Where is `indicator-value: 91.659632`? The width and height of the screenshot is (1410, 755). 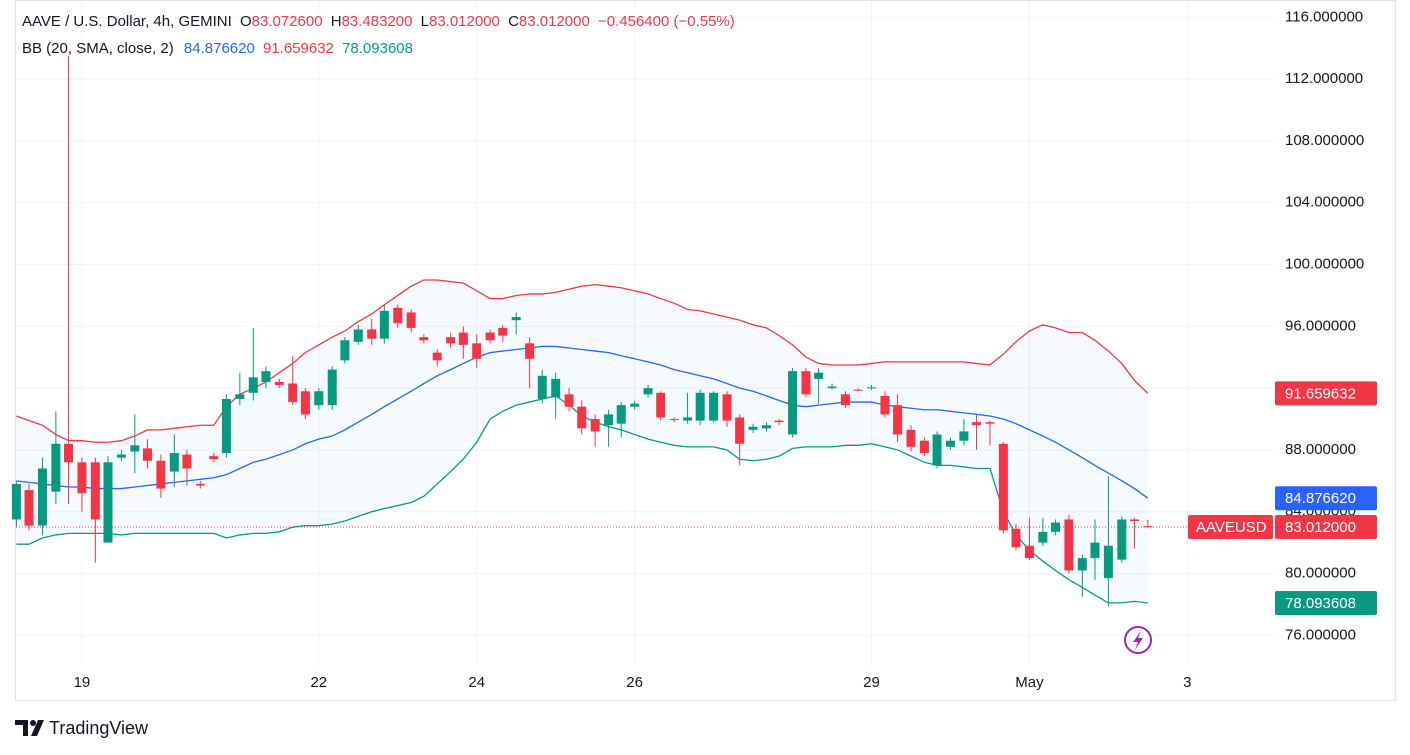
indicator-value: 91.659632 is located at coordinates (298, 48).